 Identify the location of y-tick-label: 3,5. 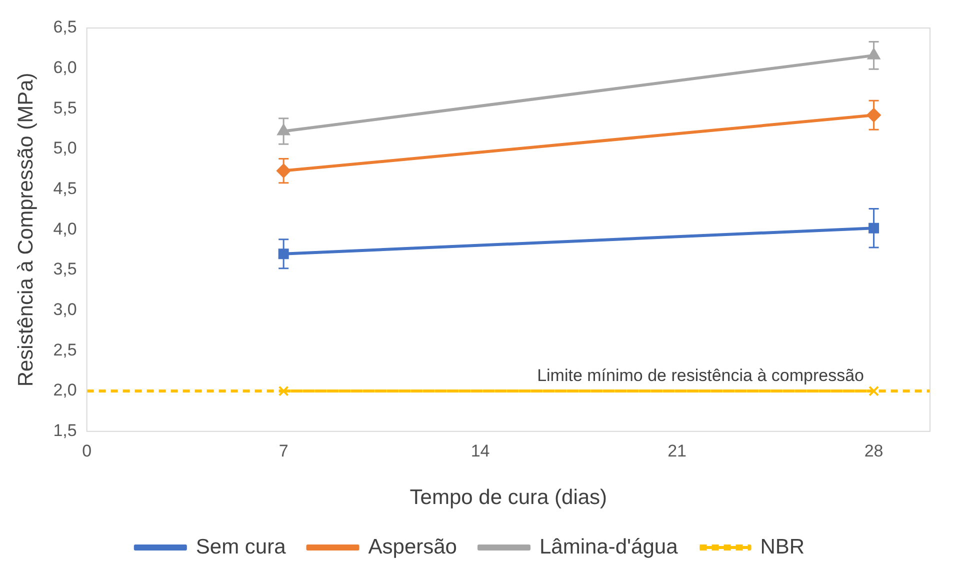
(65, 269).